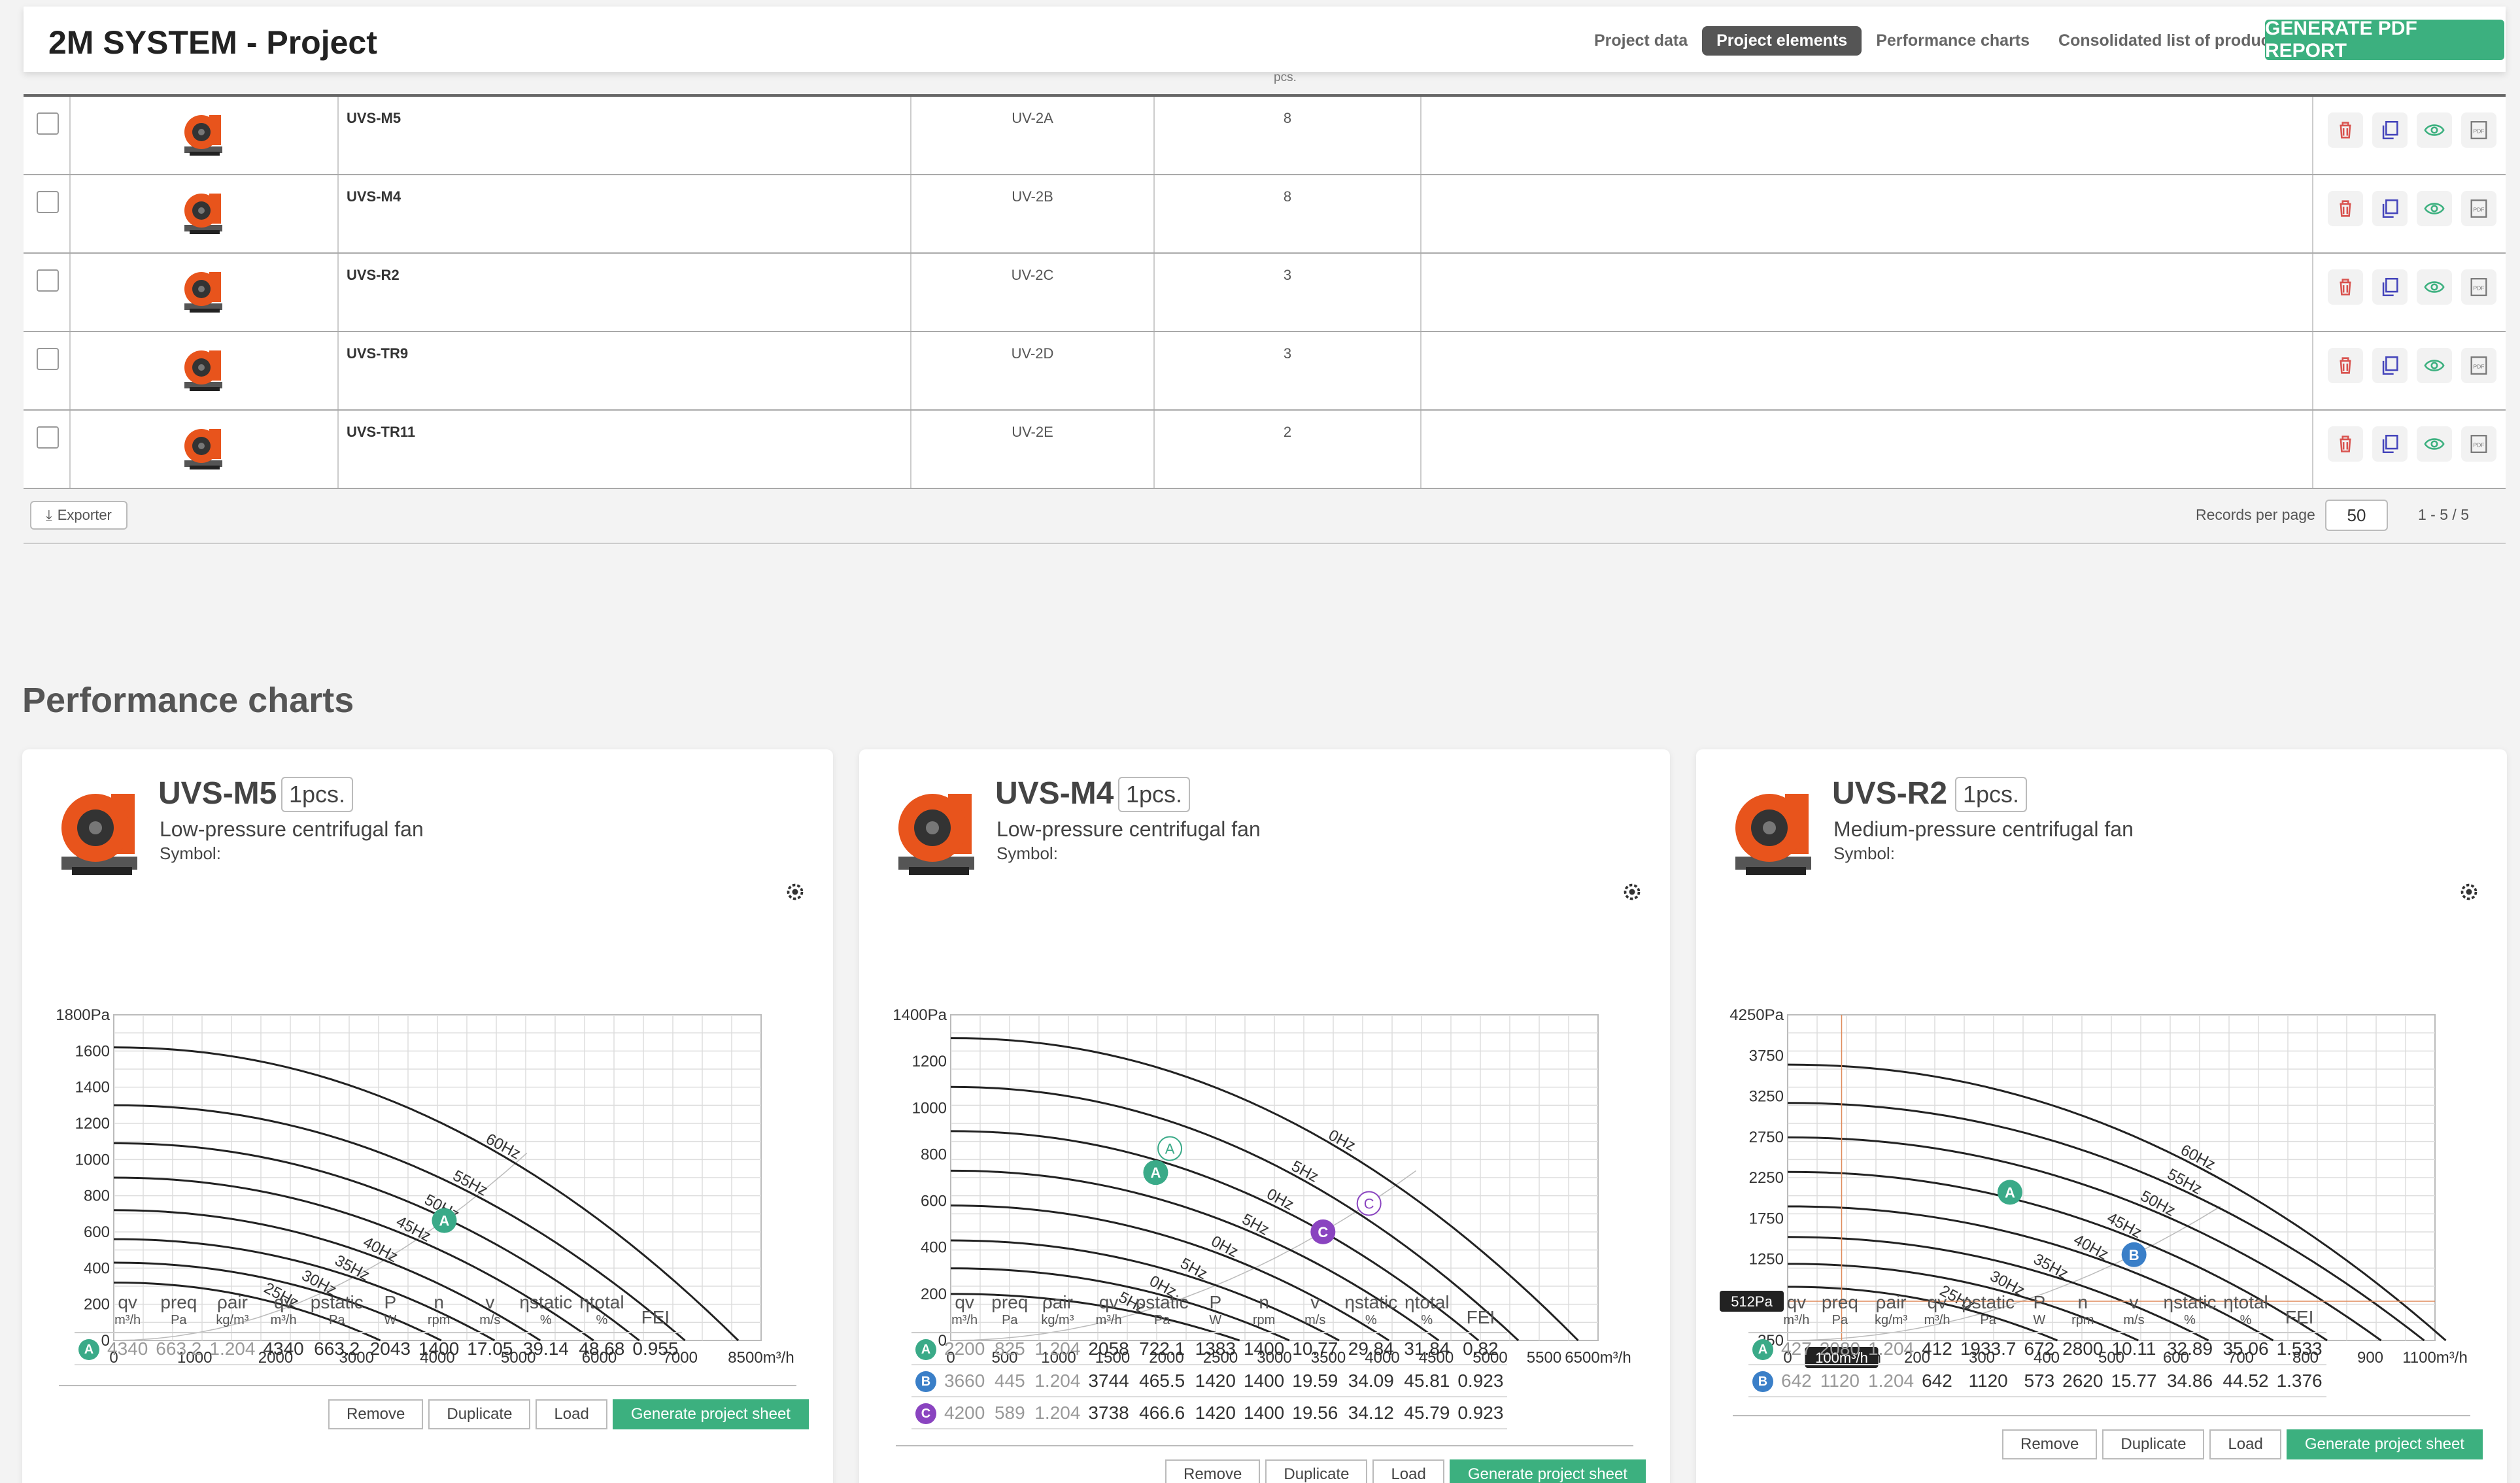  I want to click on performance-charts-title: Performance charts, so click(188, 700).